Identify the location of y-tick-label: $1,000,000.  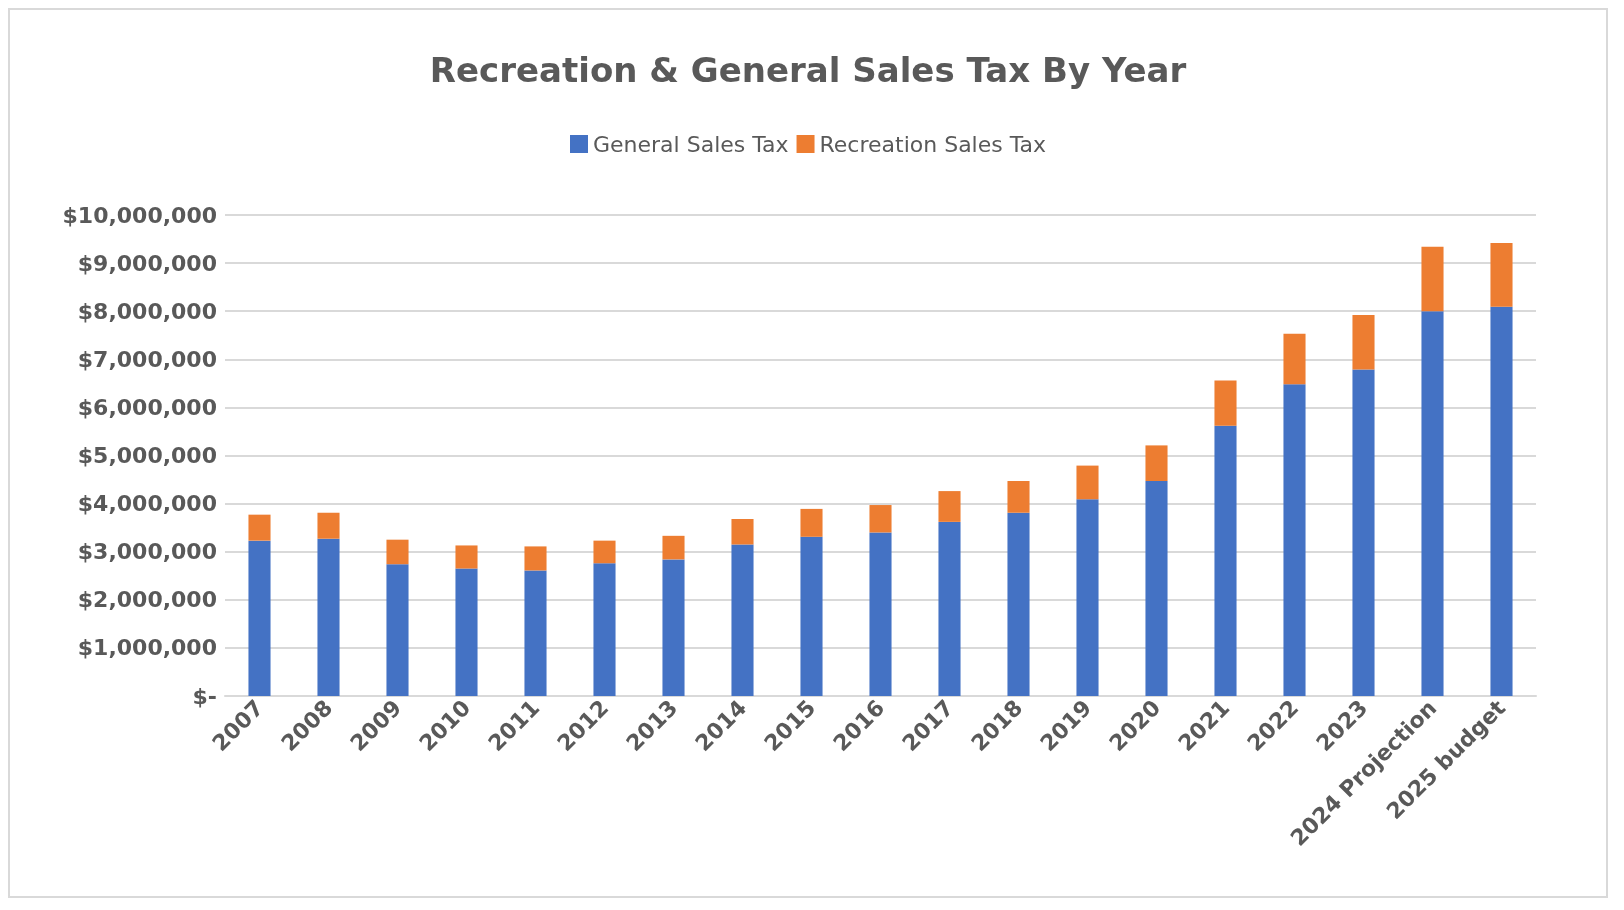
(147, 648).